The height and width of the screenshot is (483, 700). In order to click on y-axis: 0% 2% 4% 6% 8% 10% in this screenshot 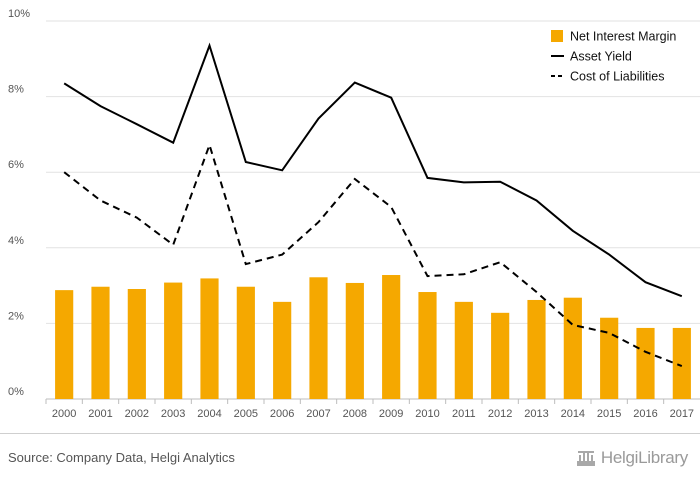, I will do `click(19, 203)`.